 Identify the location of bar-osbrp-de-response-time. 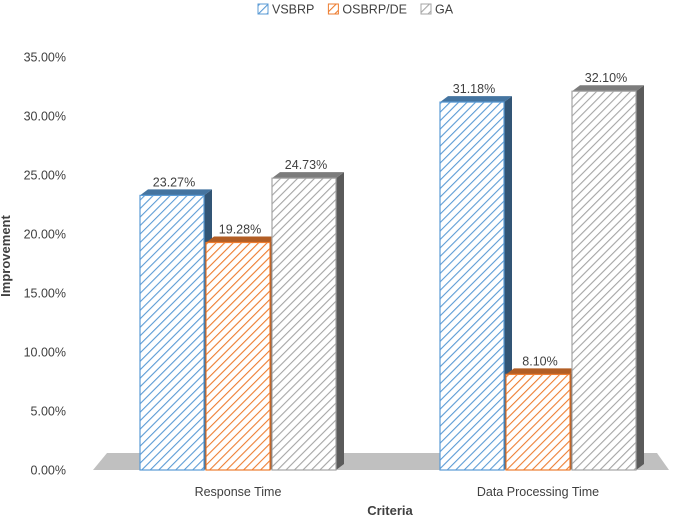
(241, 353).